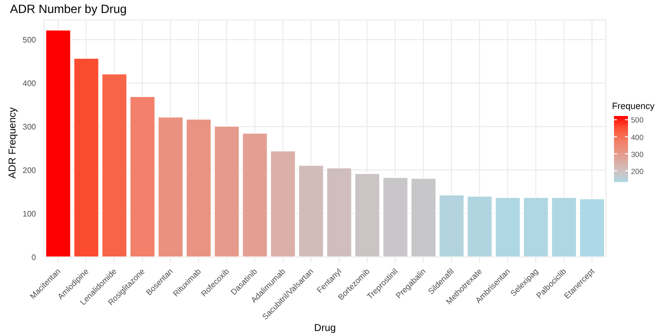  What do you see at coordinates (325, 328) in the screenshot?
I see `x-axis-title: Drug` at bounding box center [325, 328].